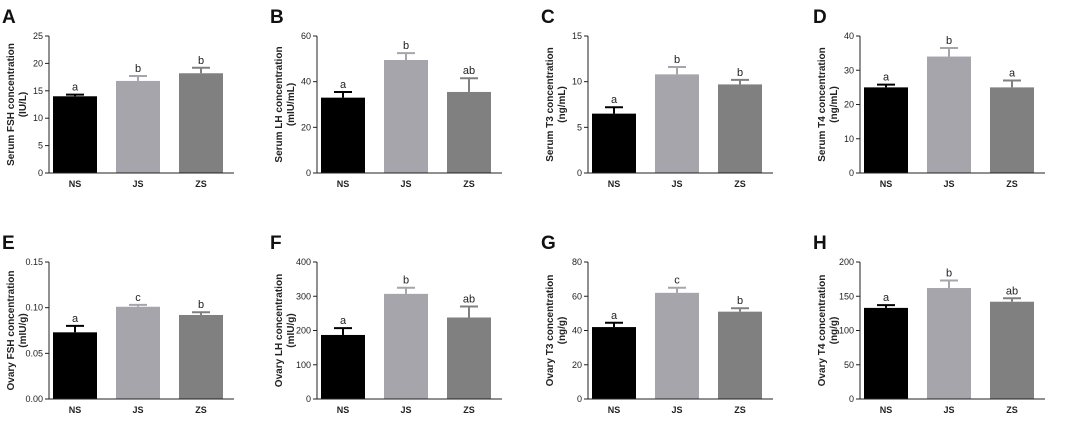  What do you see at coordinates (303, 296) in the screenshot?
I see `y-tick-label: 300` at bounding box center [303, 296].